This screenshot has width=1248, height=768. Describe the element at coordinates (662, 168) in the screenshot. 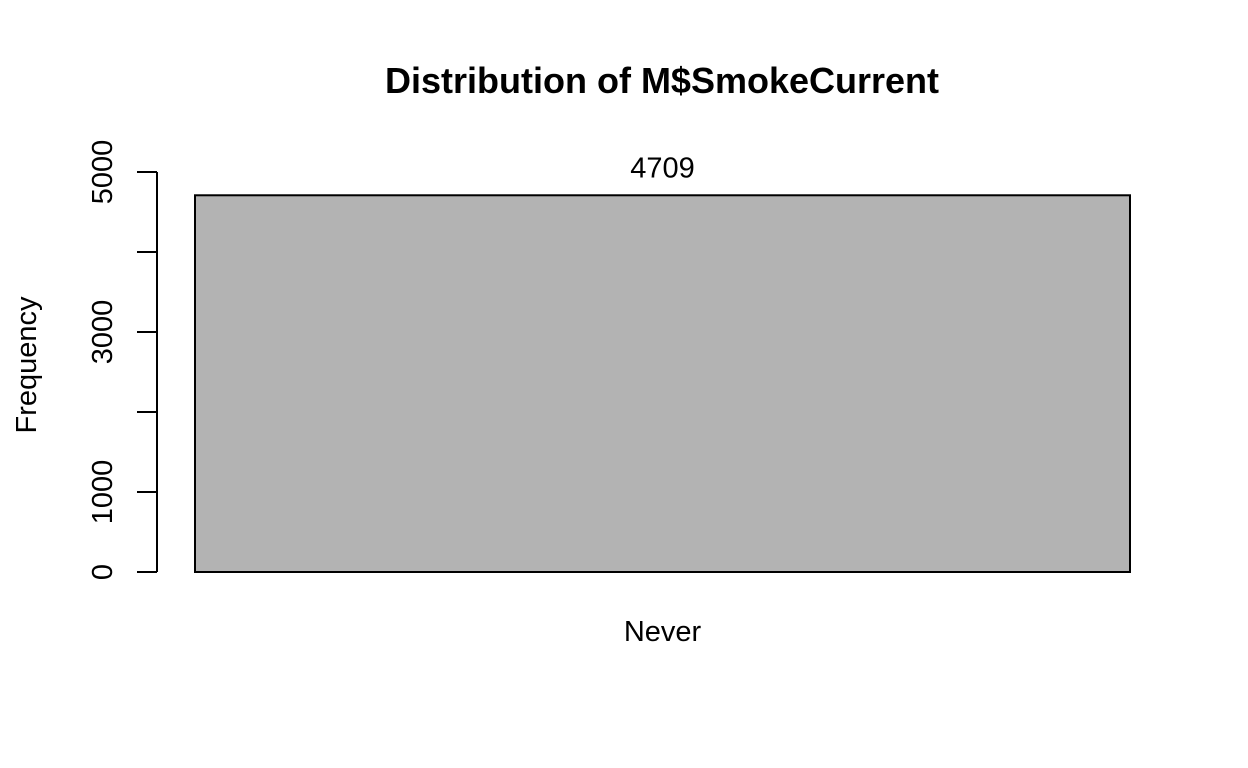

I see `bar-data-label: 4709` at that location.